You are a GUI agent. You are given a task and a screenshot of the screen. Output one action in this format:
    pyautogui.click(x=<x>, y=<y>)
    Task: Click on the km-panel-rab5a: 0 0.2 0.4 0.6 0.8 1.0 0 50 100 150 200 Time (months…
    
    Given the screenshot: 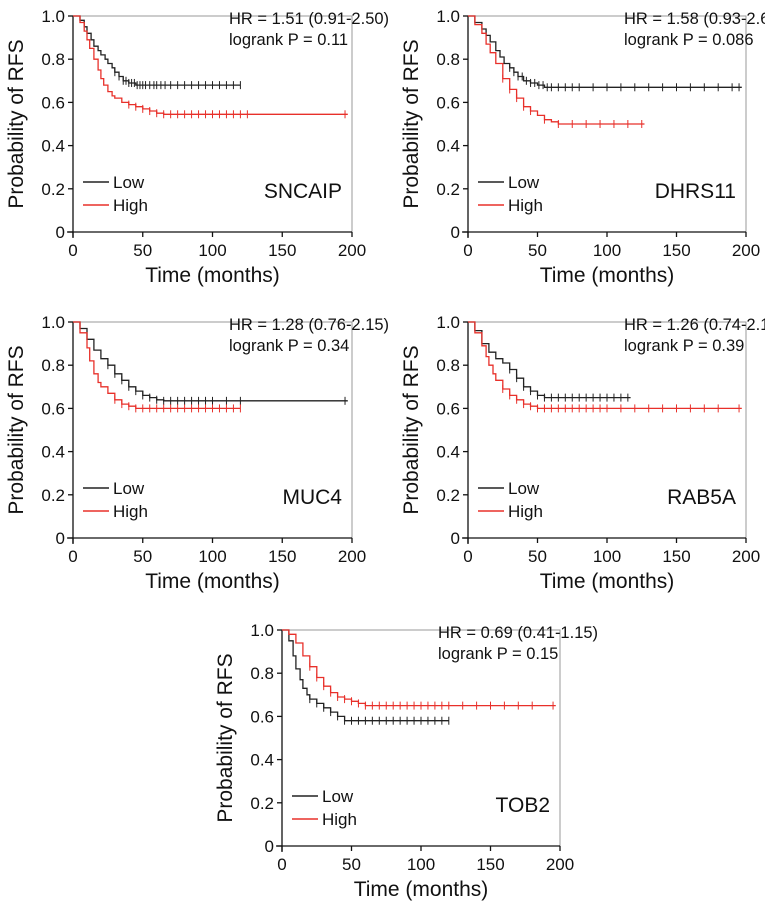 What is the action you would take?
    pyautogui.click(x=582, y=453)
    